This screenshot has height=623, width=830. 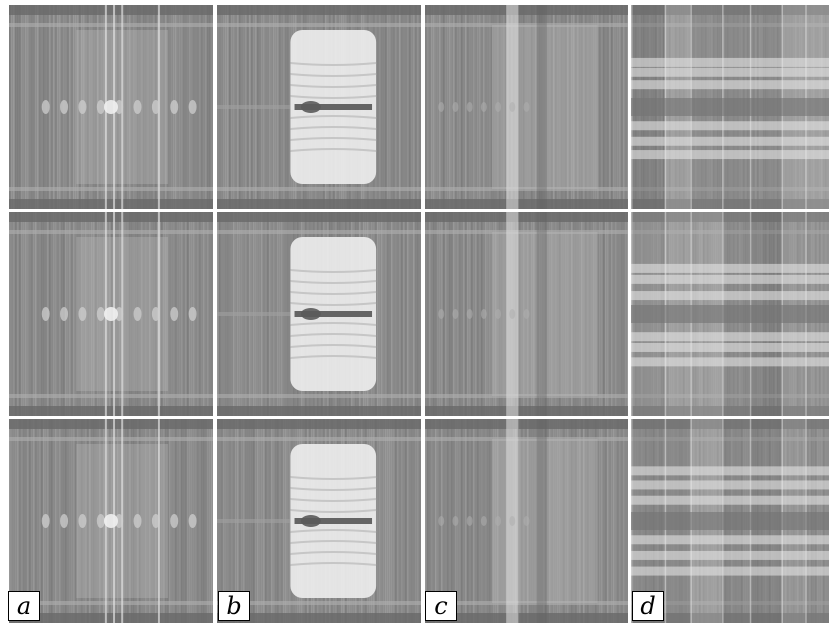 I want to click on label-a: a, so click(x=24, y=606).